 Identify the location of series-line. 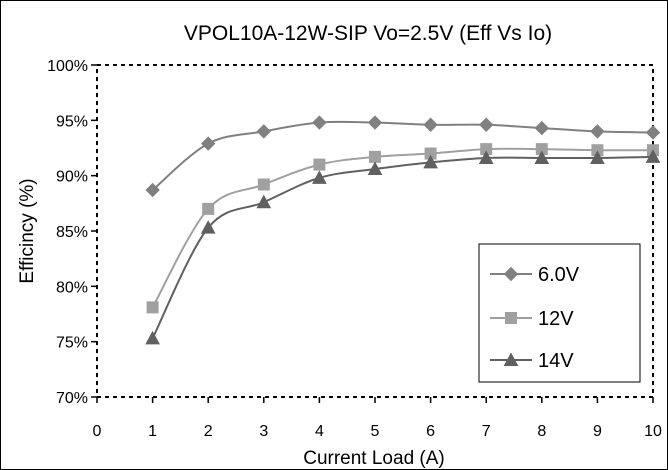
(402, 155).